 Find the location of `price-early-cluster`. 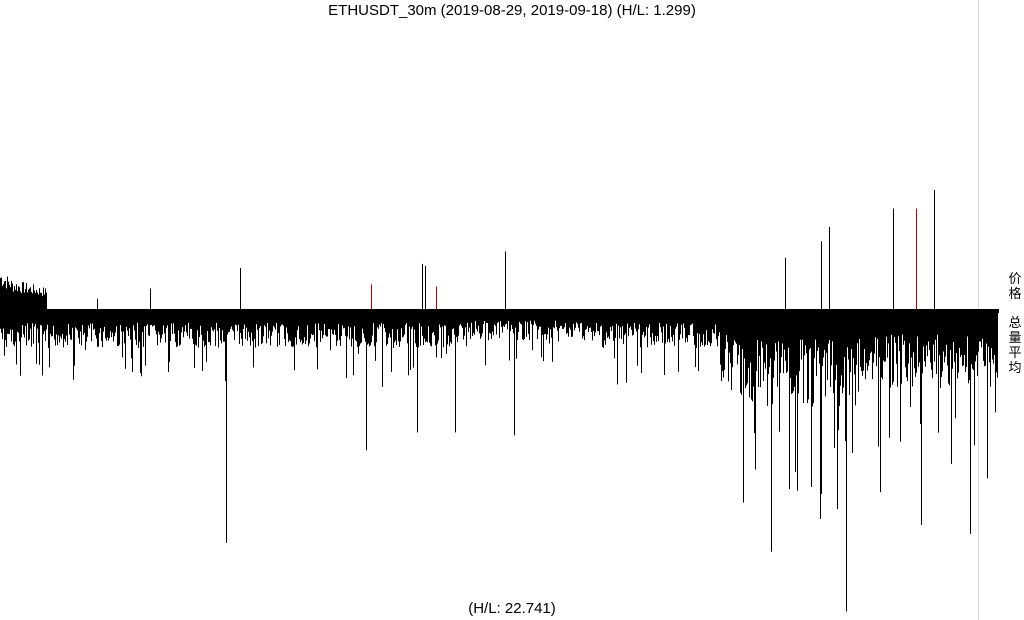

price-early-cluster is located at coordinates (23, 292).